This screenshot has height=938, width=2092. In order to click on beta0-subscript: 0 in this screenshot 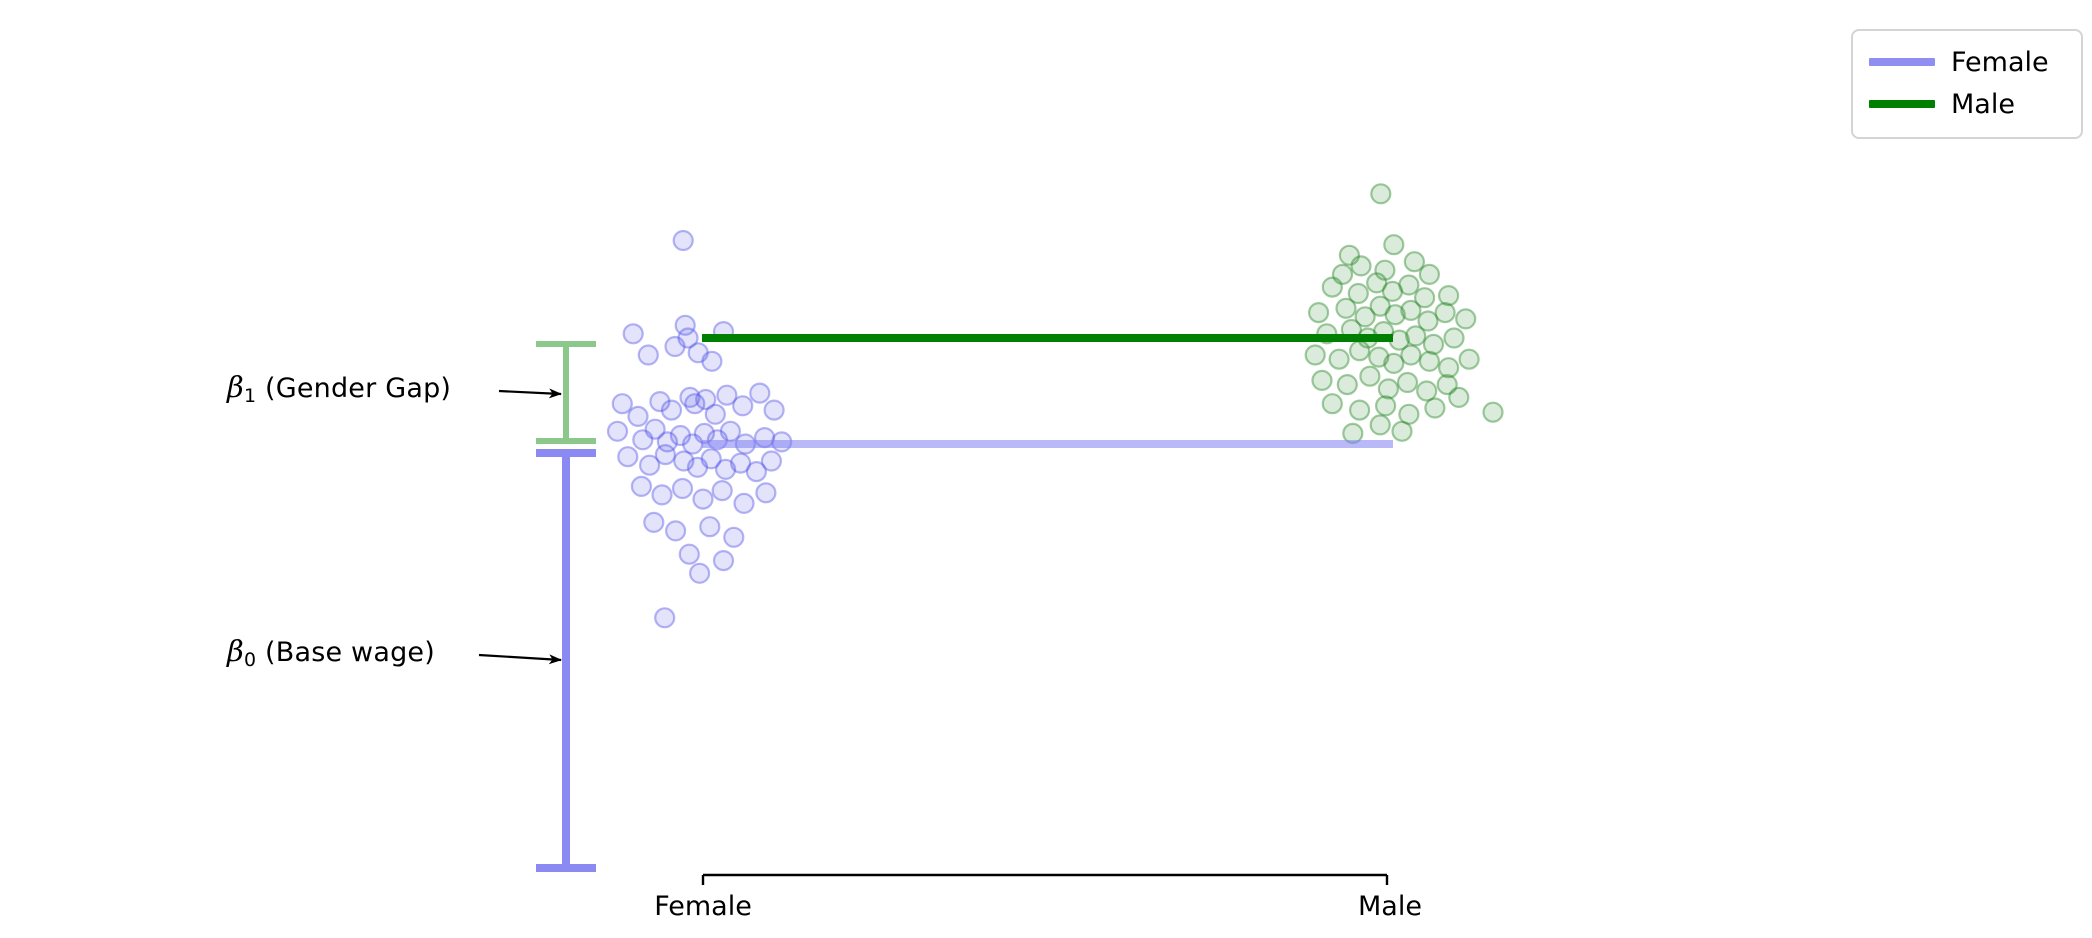, I will do `click(250, 660)`.